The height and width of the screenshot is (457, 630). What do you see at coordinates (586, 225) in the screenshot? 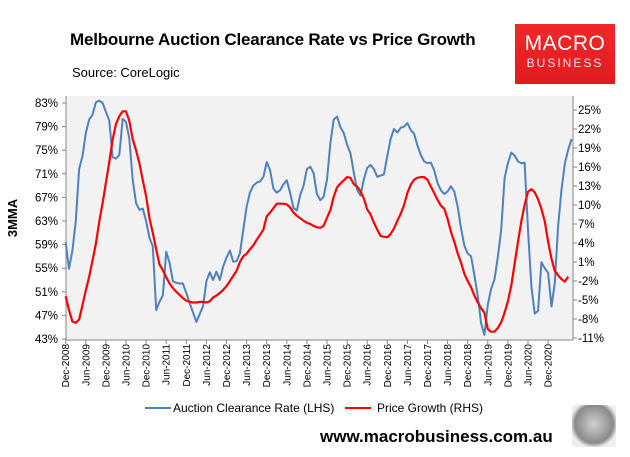
I see `right-tick-label: 7%` at bounding box center [586, 225].